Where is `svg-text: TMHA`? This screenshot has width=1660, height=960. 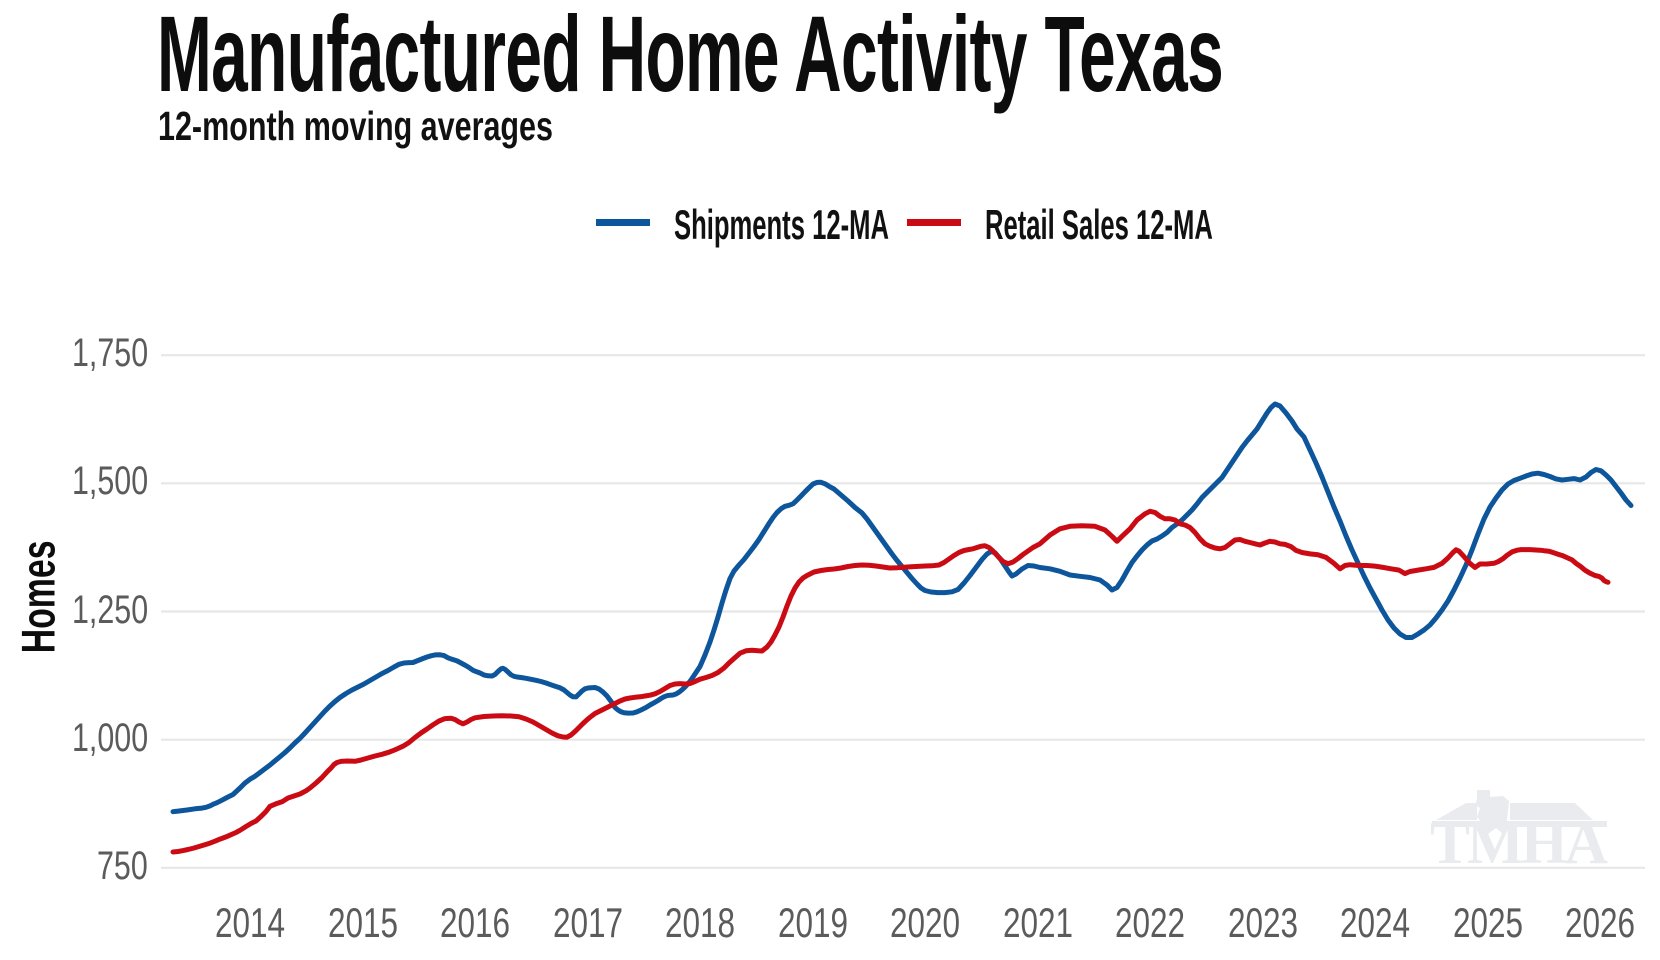 svg-text: TMHA is located at coordinates (1519, 843).